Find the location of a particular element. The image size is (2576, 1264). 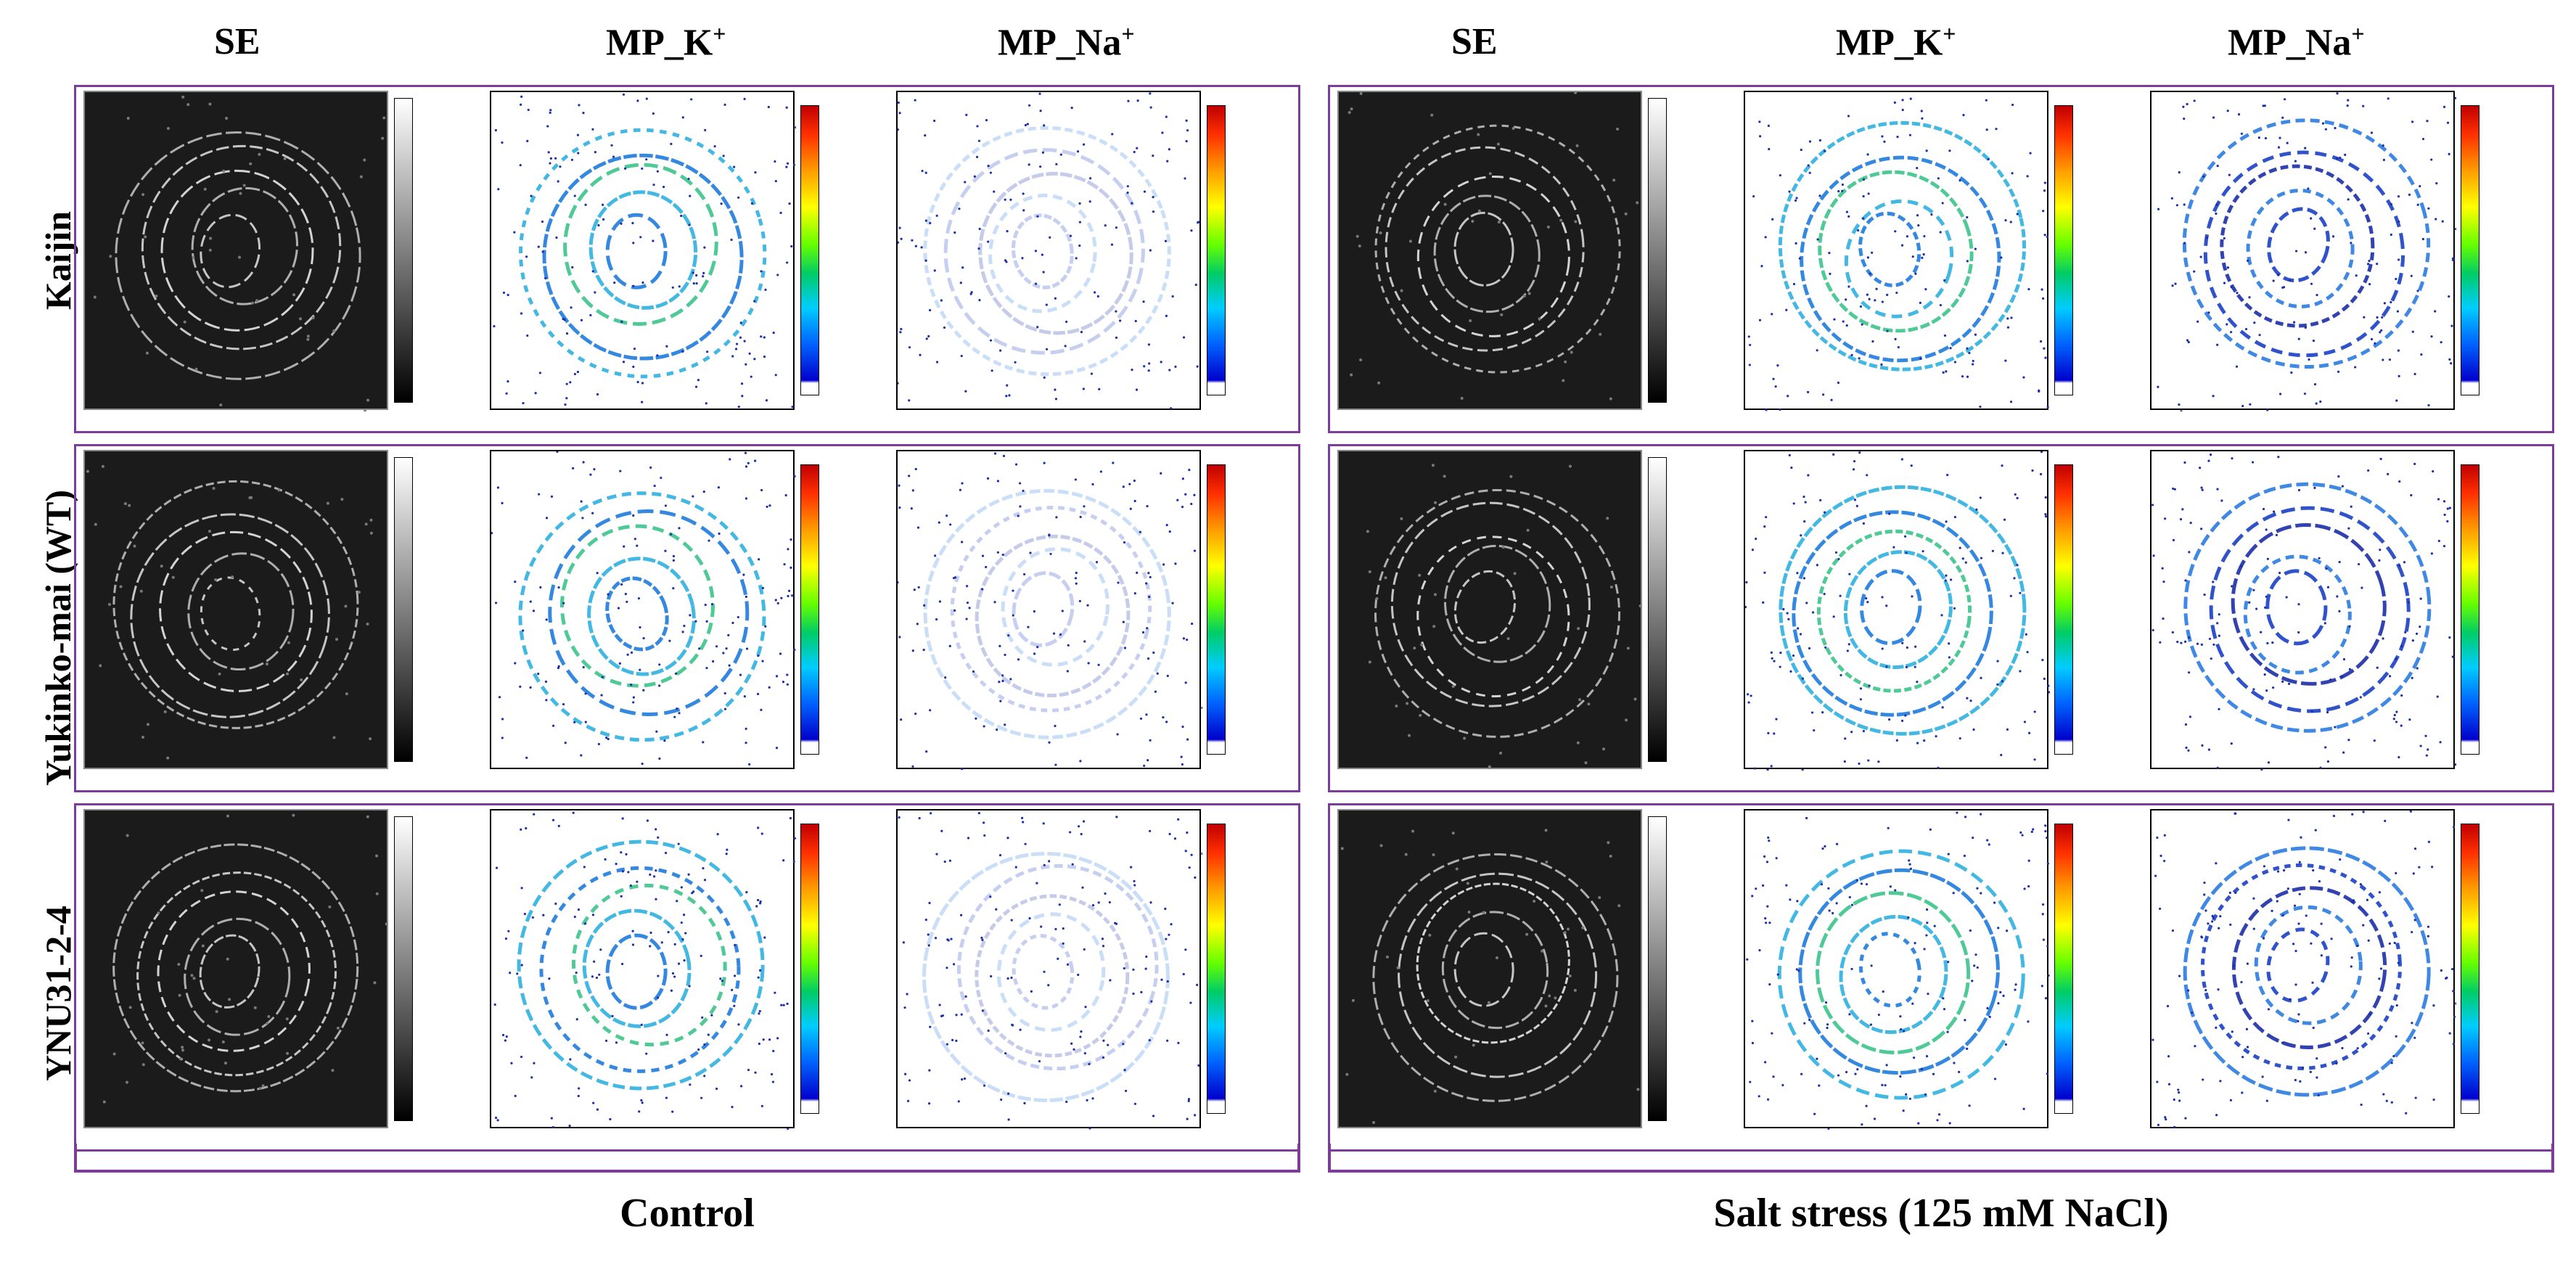

panel-salt-ynu-mp-k is located at coordinates (1897, 970).